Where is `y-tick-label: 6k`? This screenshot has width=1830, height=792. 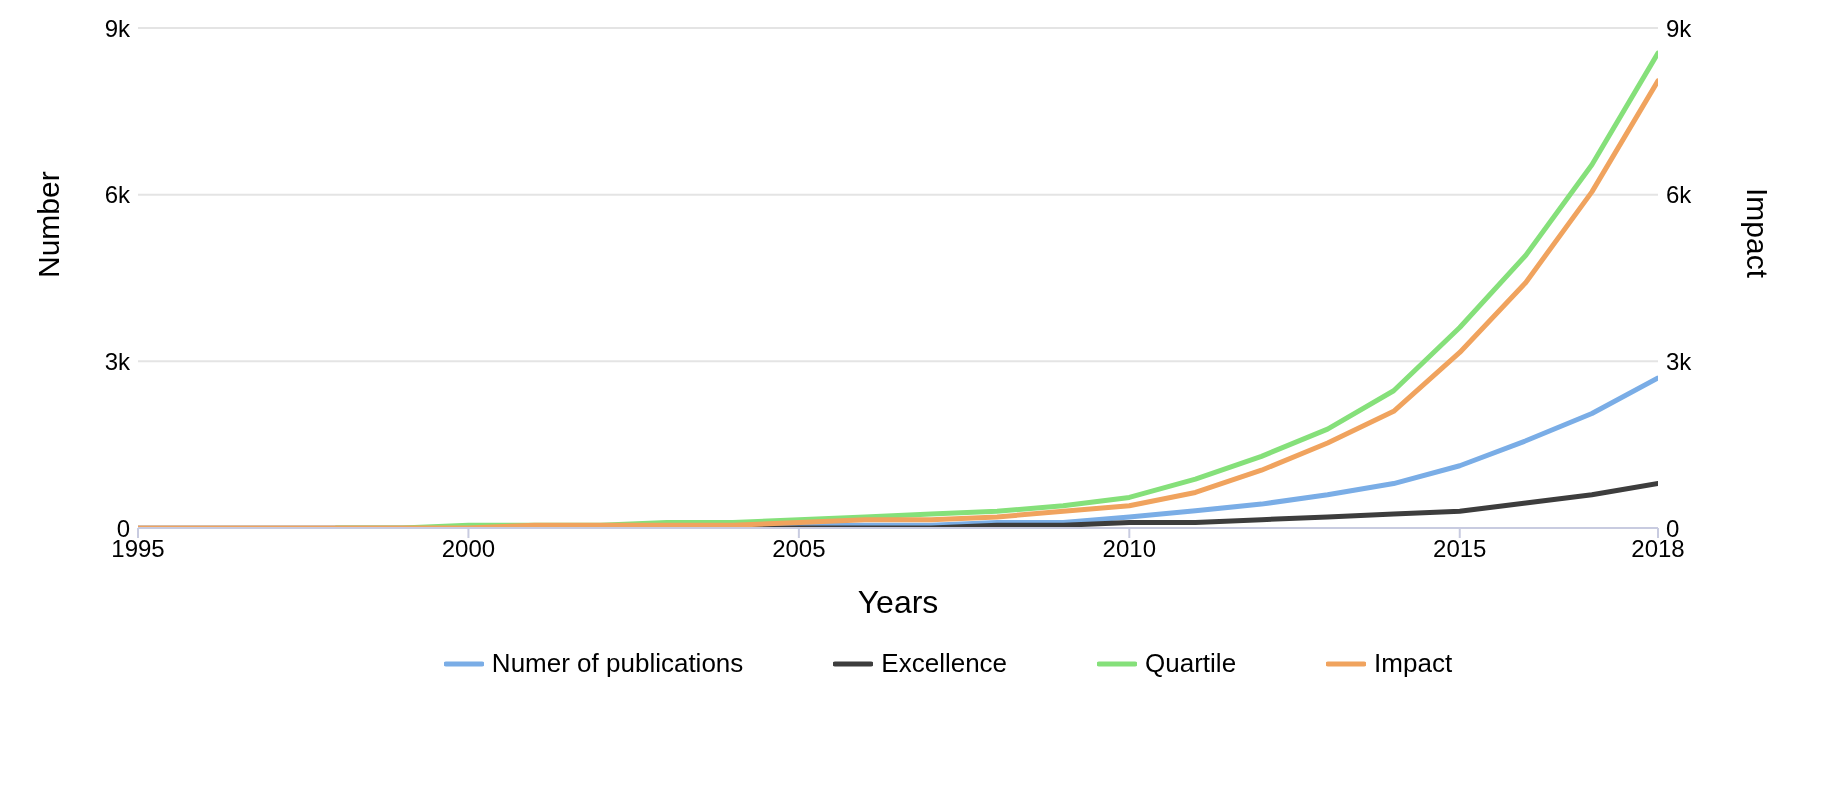
y-tick-label: 6k is located at coordinates (117, 195).